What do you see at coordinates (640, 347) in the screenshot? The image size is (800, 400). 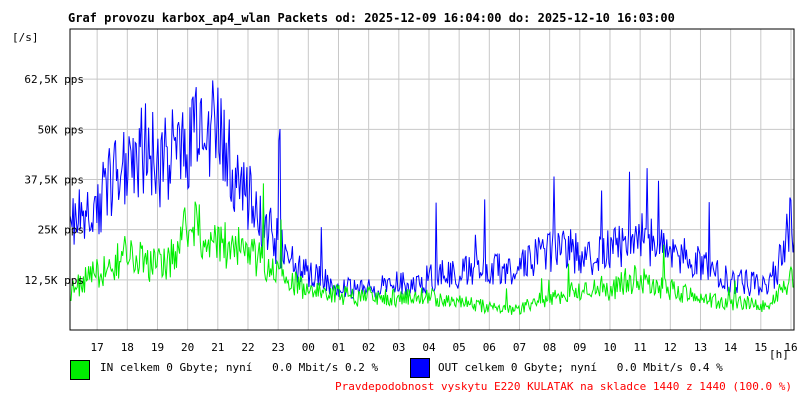 I see `x-tick-label: 11` at bounding box center [640, 347].